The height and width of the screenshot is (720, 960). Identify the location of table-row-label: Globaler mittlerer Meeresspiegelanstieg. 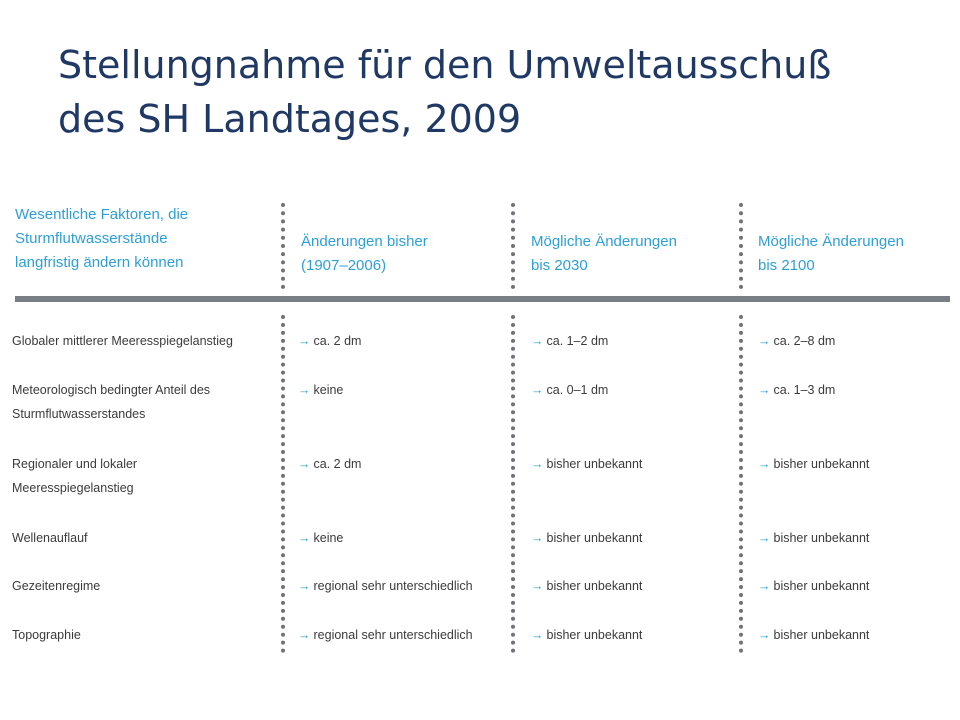
(122, 341).